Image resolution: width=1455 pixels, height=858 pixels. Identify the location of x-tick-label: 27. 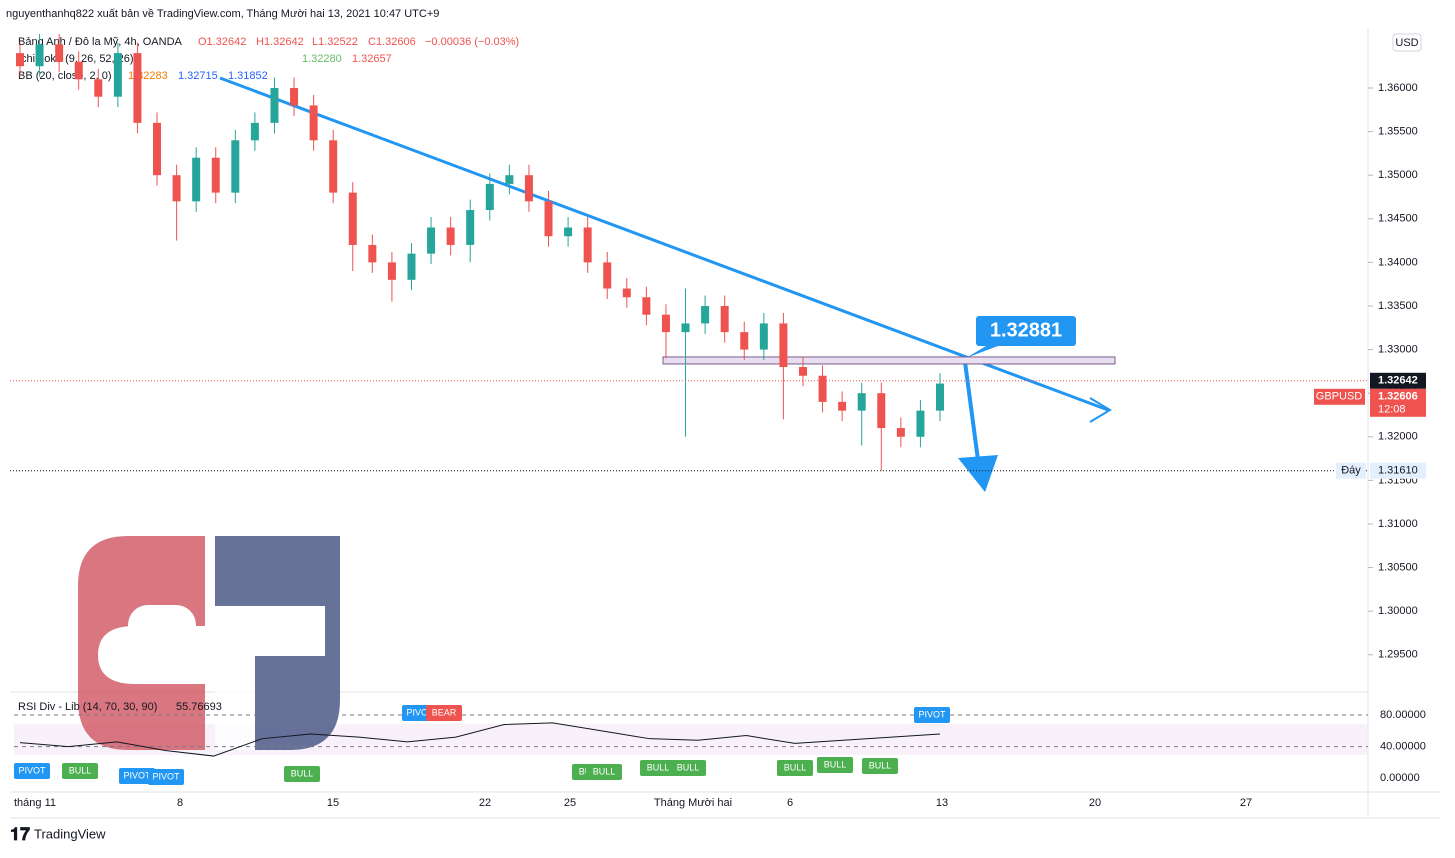
(1246, 803).